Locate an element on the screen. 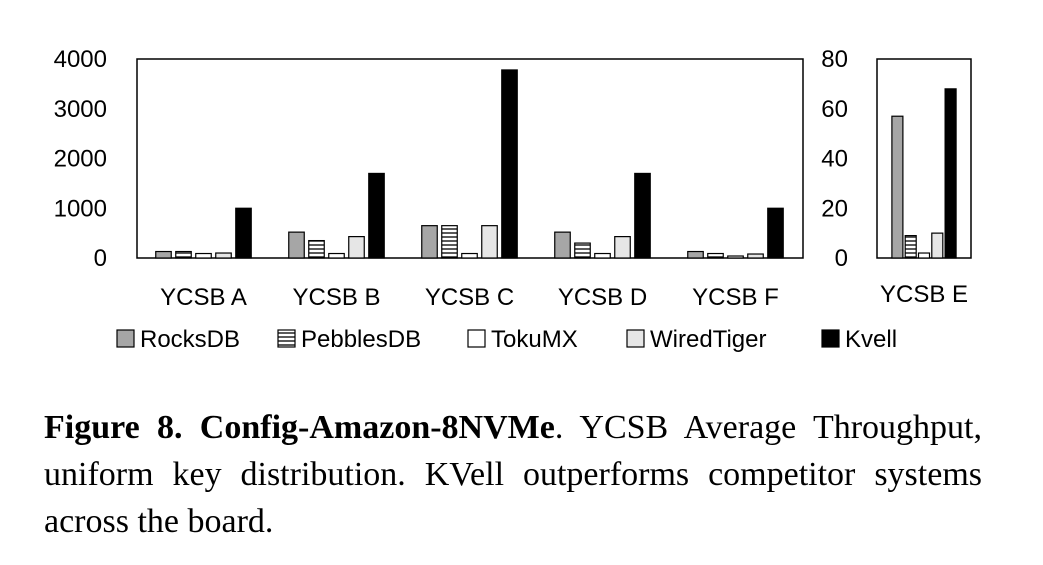 The width and height of the screenshot is (1043, 565). plot-frame is located at coordinates (924, 158).